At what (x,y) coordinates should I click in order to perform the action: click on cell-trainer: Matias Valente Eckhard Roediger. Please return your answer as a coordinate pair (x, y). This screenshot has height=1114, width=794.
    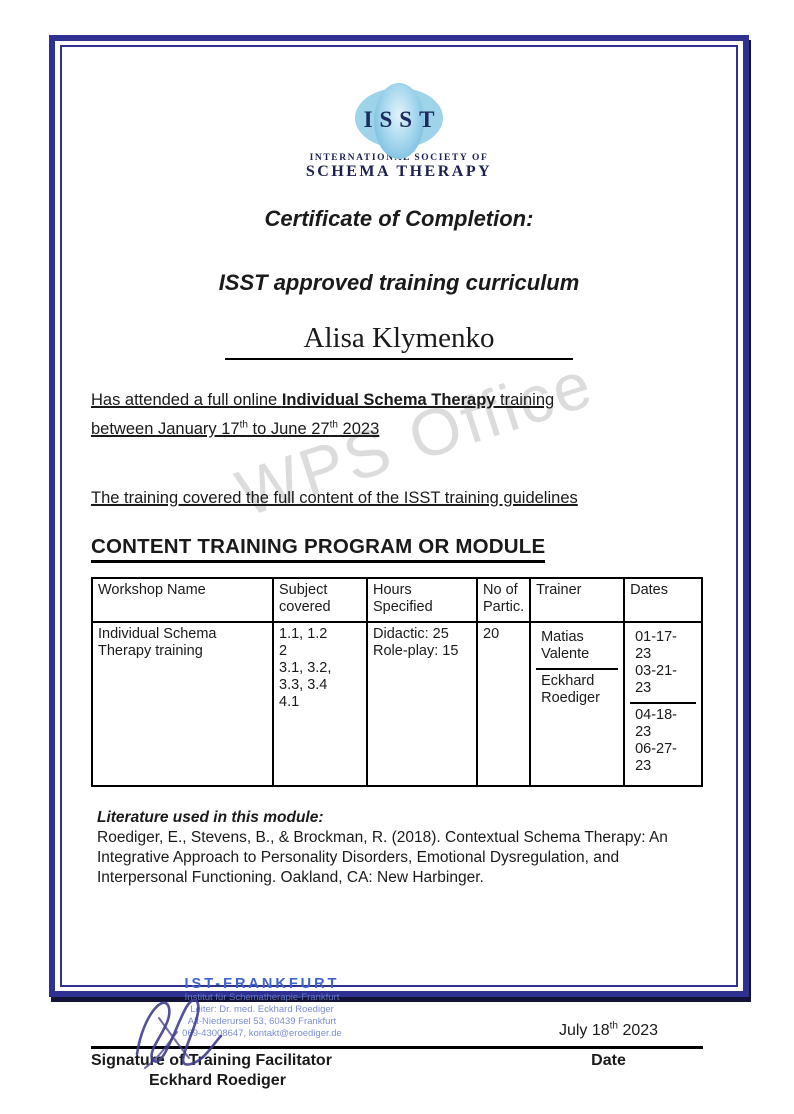
    Looking at the image, I should click on (577, 704).